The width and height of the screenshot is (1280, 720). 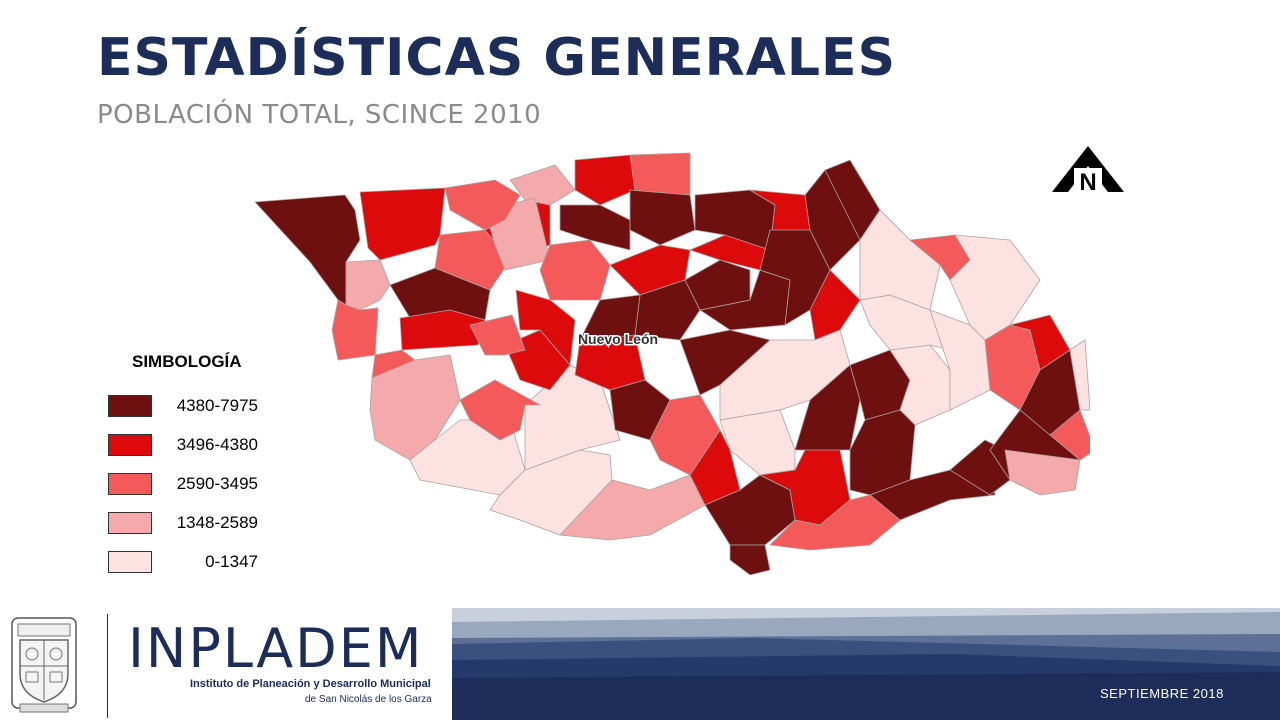 I want to click on legend-label: 2590-3495, so click(x=217, y=483).